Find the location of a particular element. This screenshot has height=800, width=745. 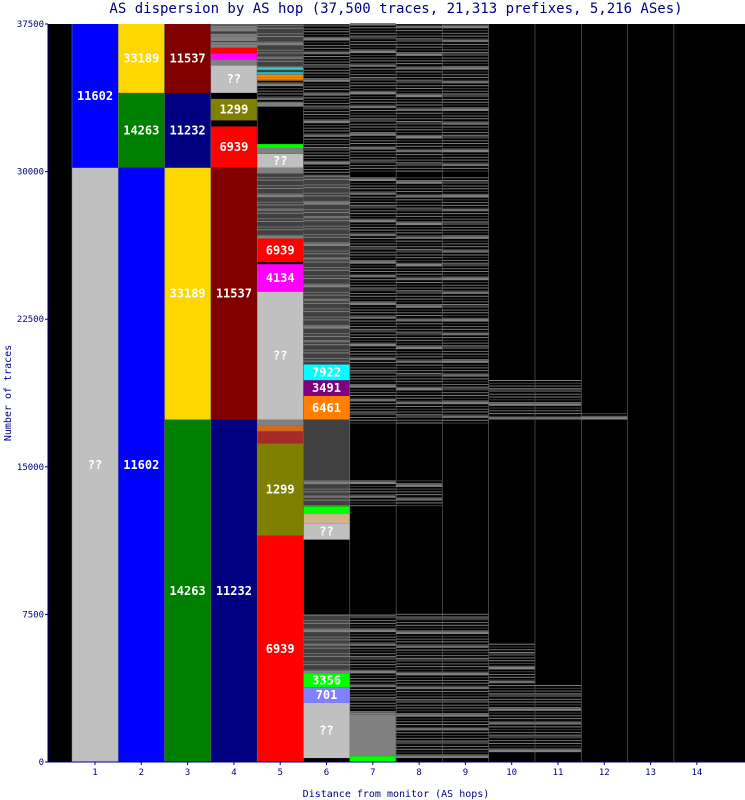

minor-as-band-hop11 is located at coordinates (558, 716).